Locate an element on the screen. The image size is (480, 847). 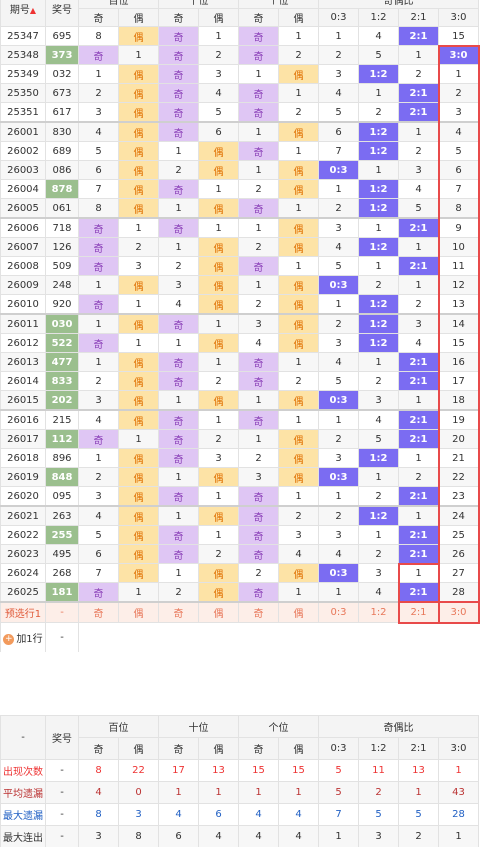
winning-number: 833 is located at coordinates (62, 381).